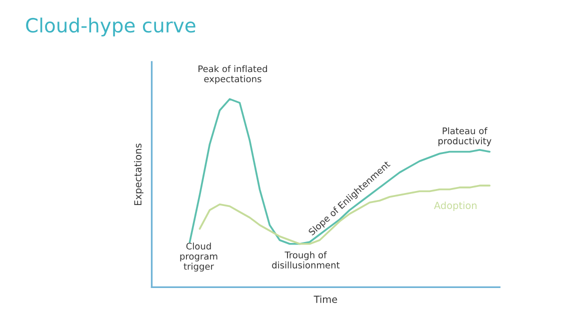  Describe the element at coordinates (465, 136) in the screenshot. I see `annotation: Plateau of productivity` at that location.